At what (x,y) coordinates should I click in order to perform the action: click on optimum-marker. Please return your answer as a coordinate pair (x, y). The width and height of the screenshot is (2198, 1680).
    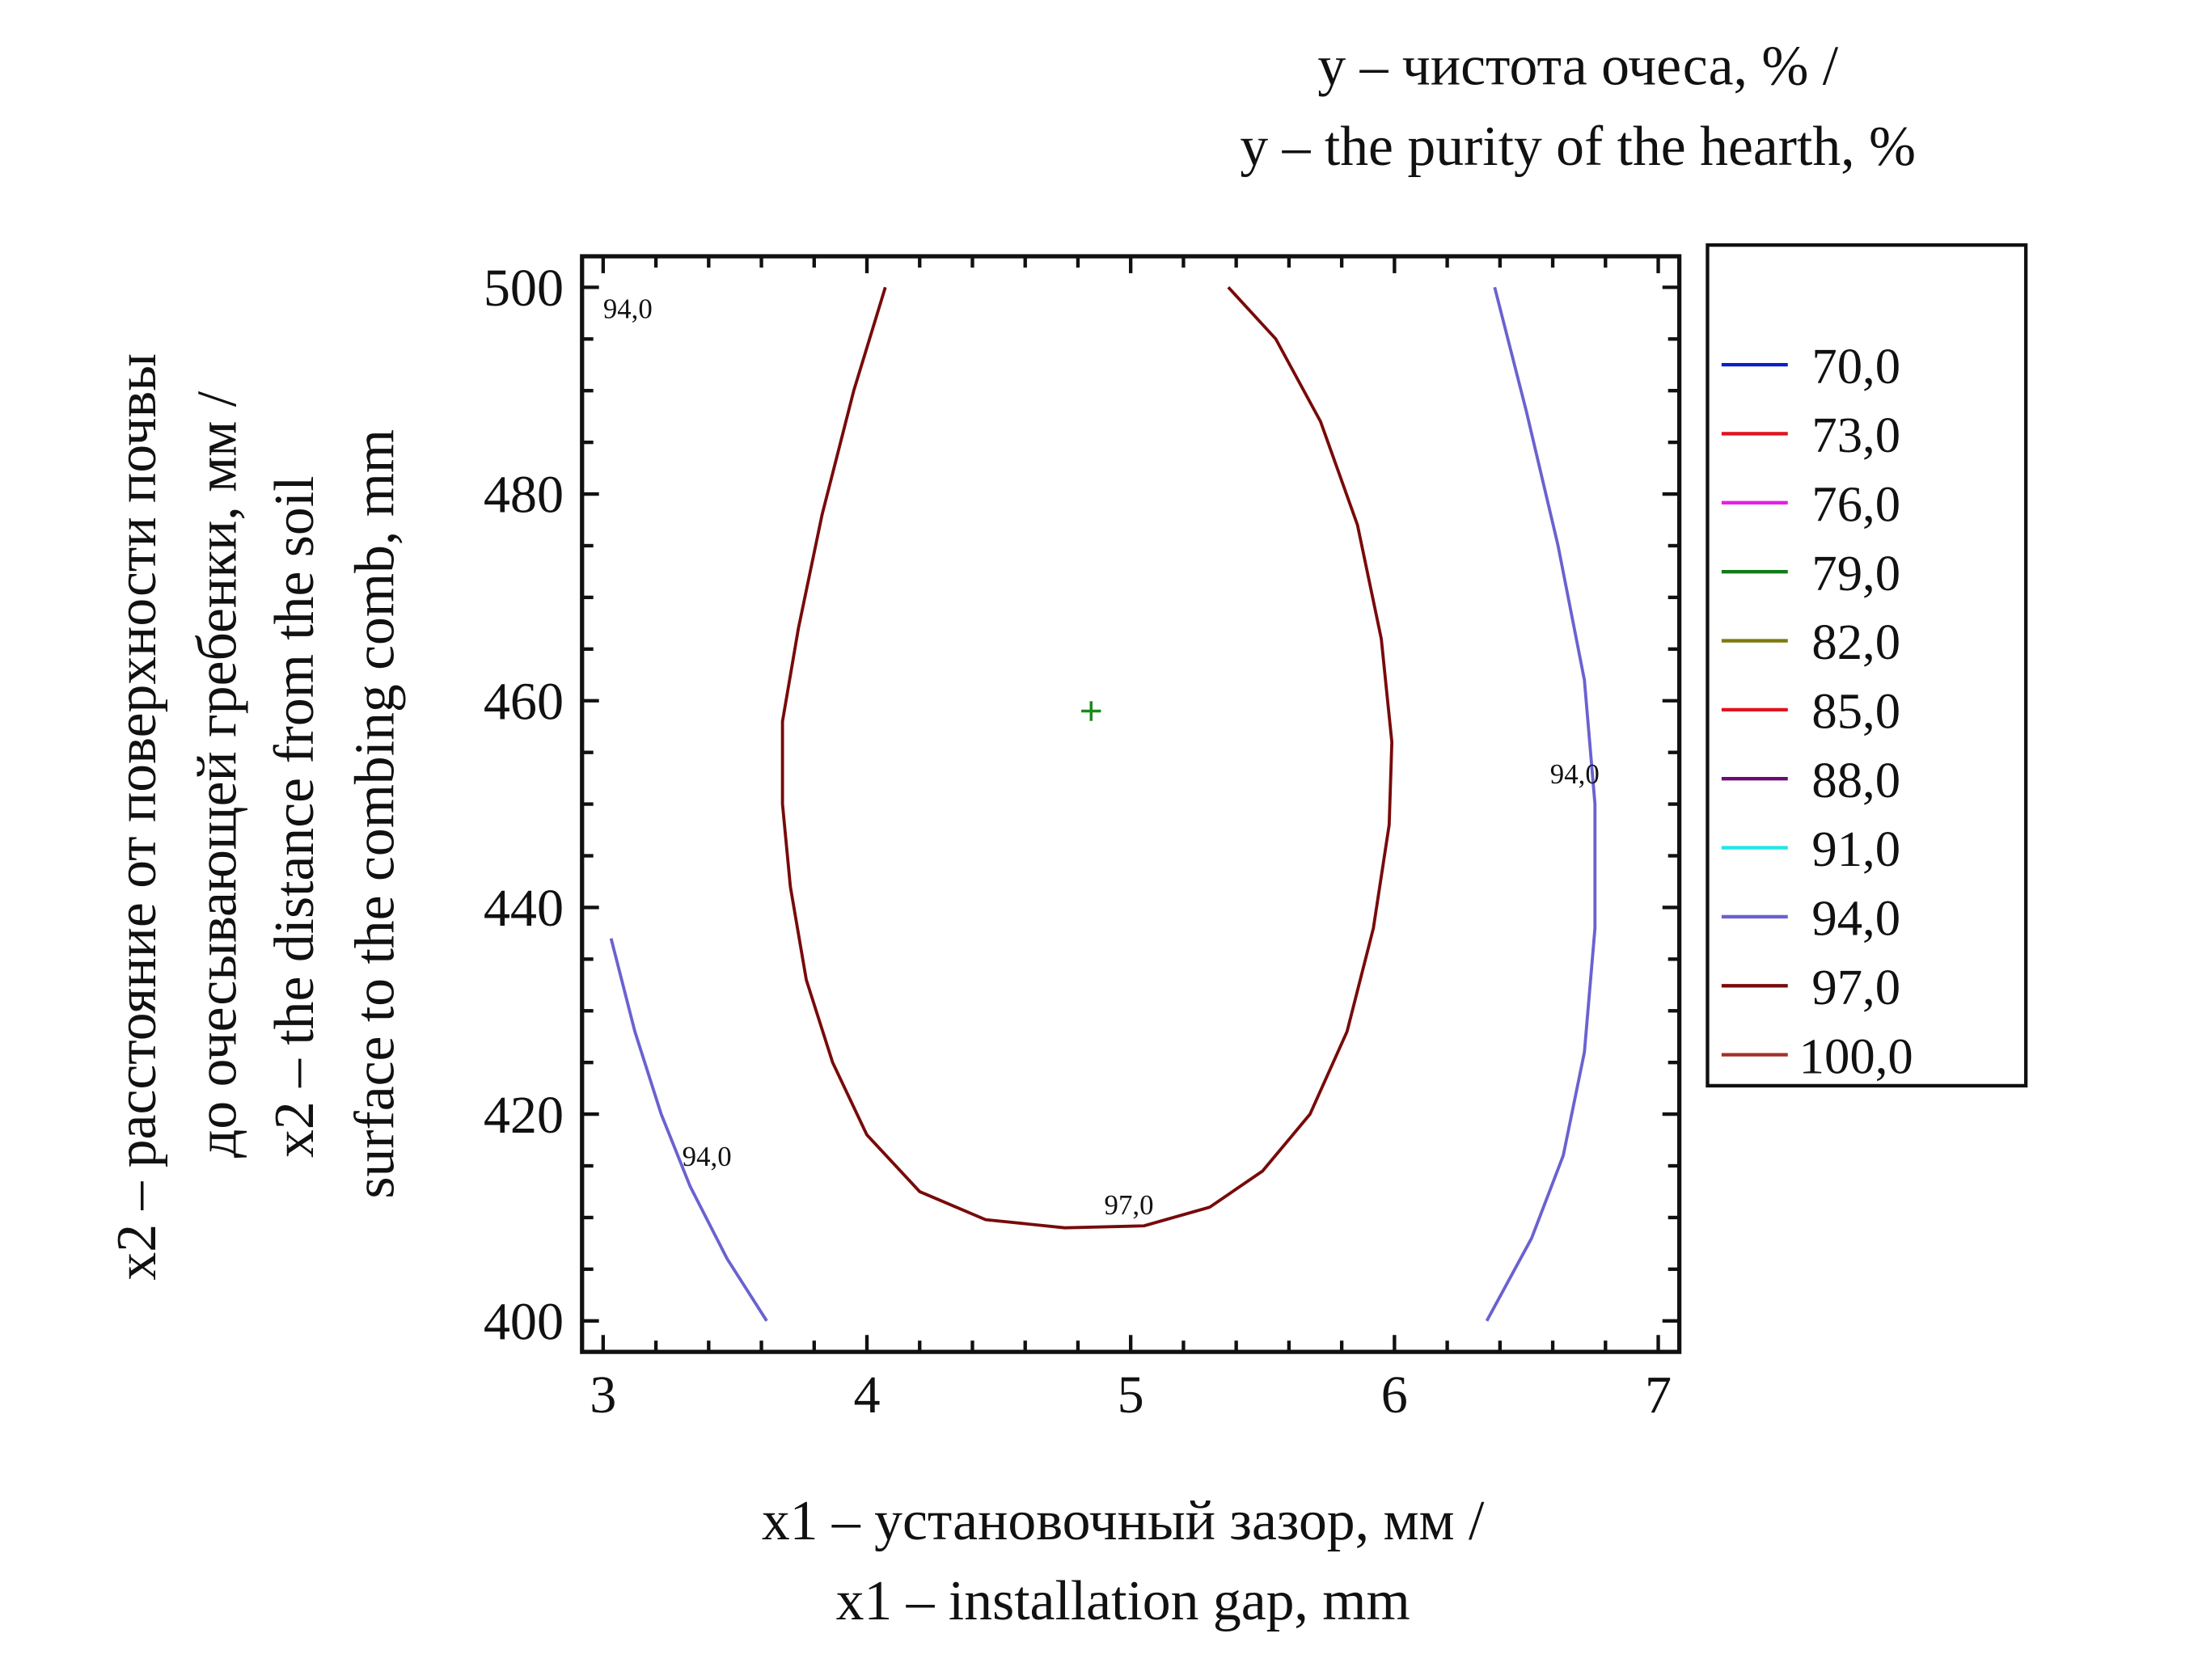
    Looking at the image, I should click on (1091, 711).